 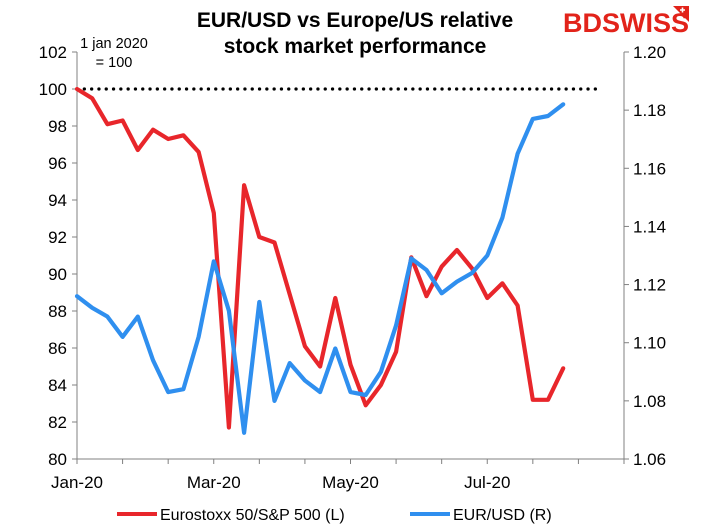 What do you see at coordinates (57, 422) in the screenshot?
I see `left-tick-label: 82` at bounding box center [57, 422].